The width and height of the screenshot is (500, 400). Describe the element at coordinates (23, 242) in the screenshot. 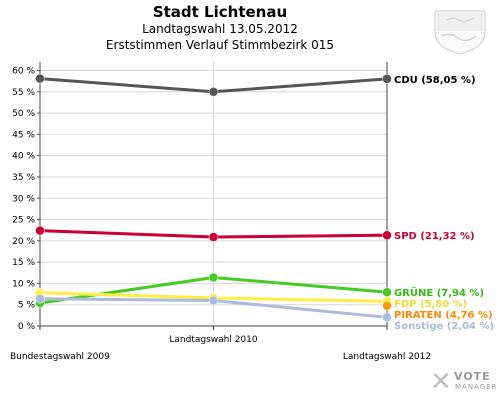

I see `y-tick-label: 20 %` at that location.